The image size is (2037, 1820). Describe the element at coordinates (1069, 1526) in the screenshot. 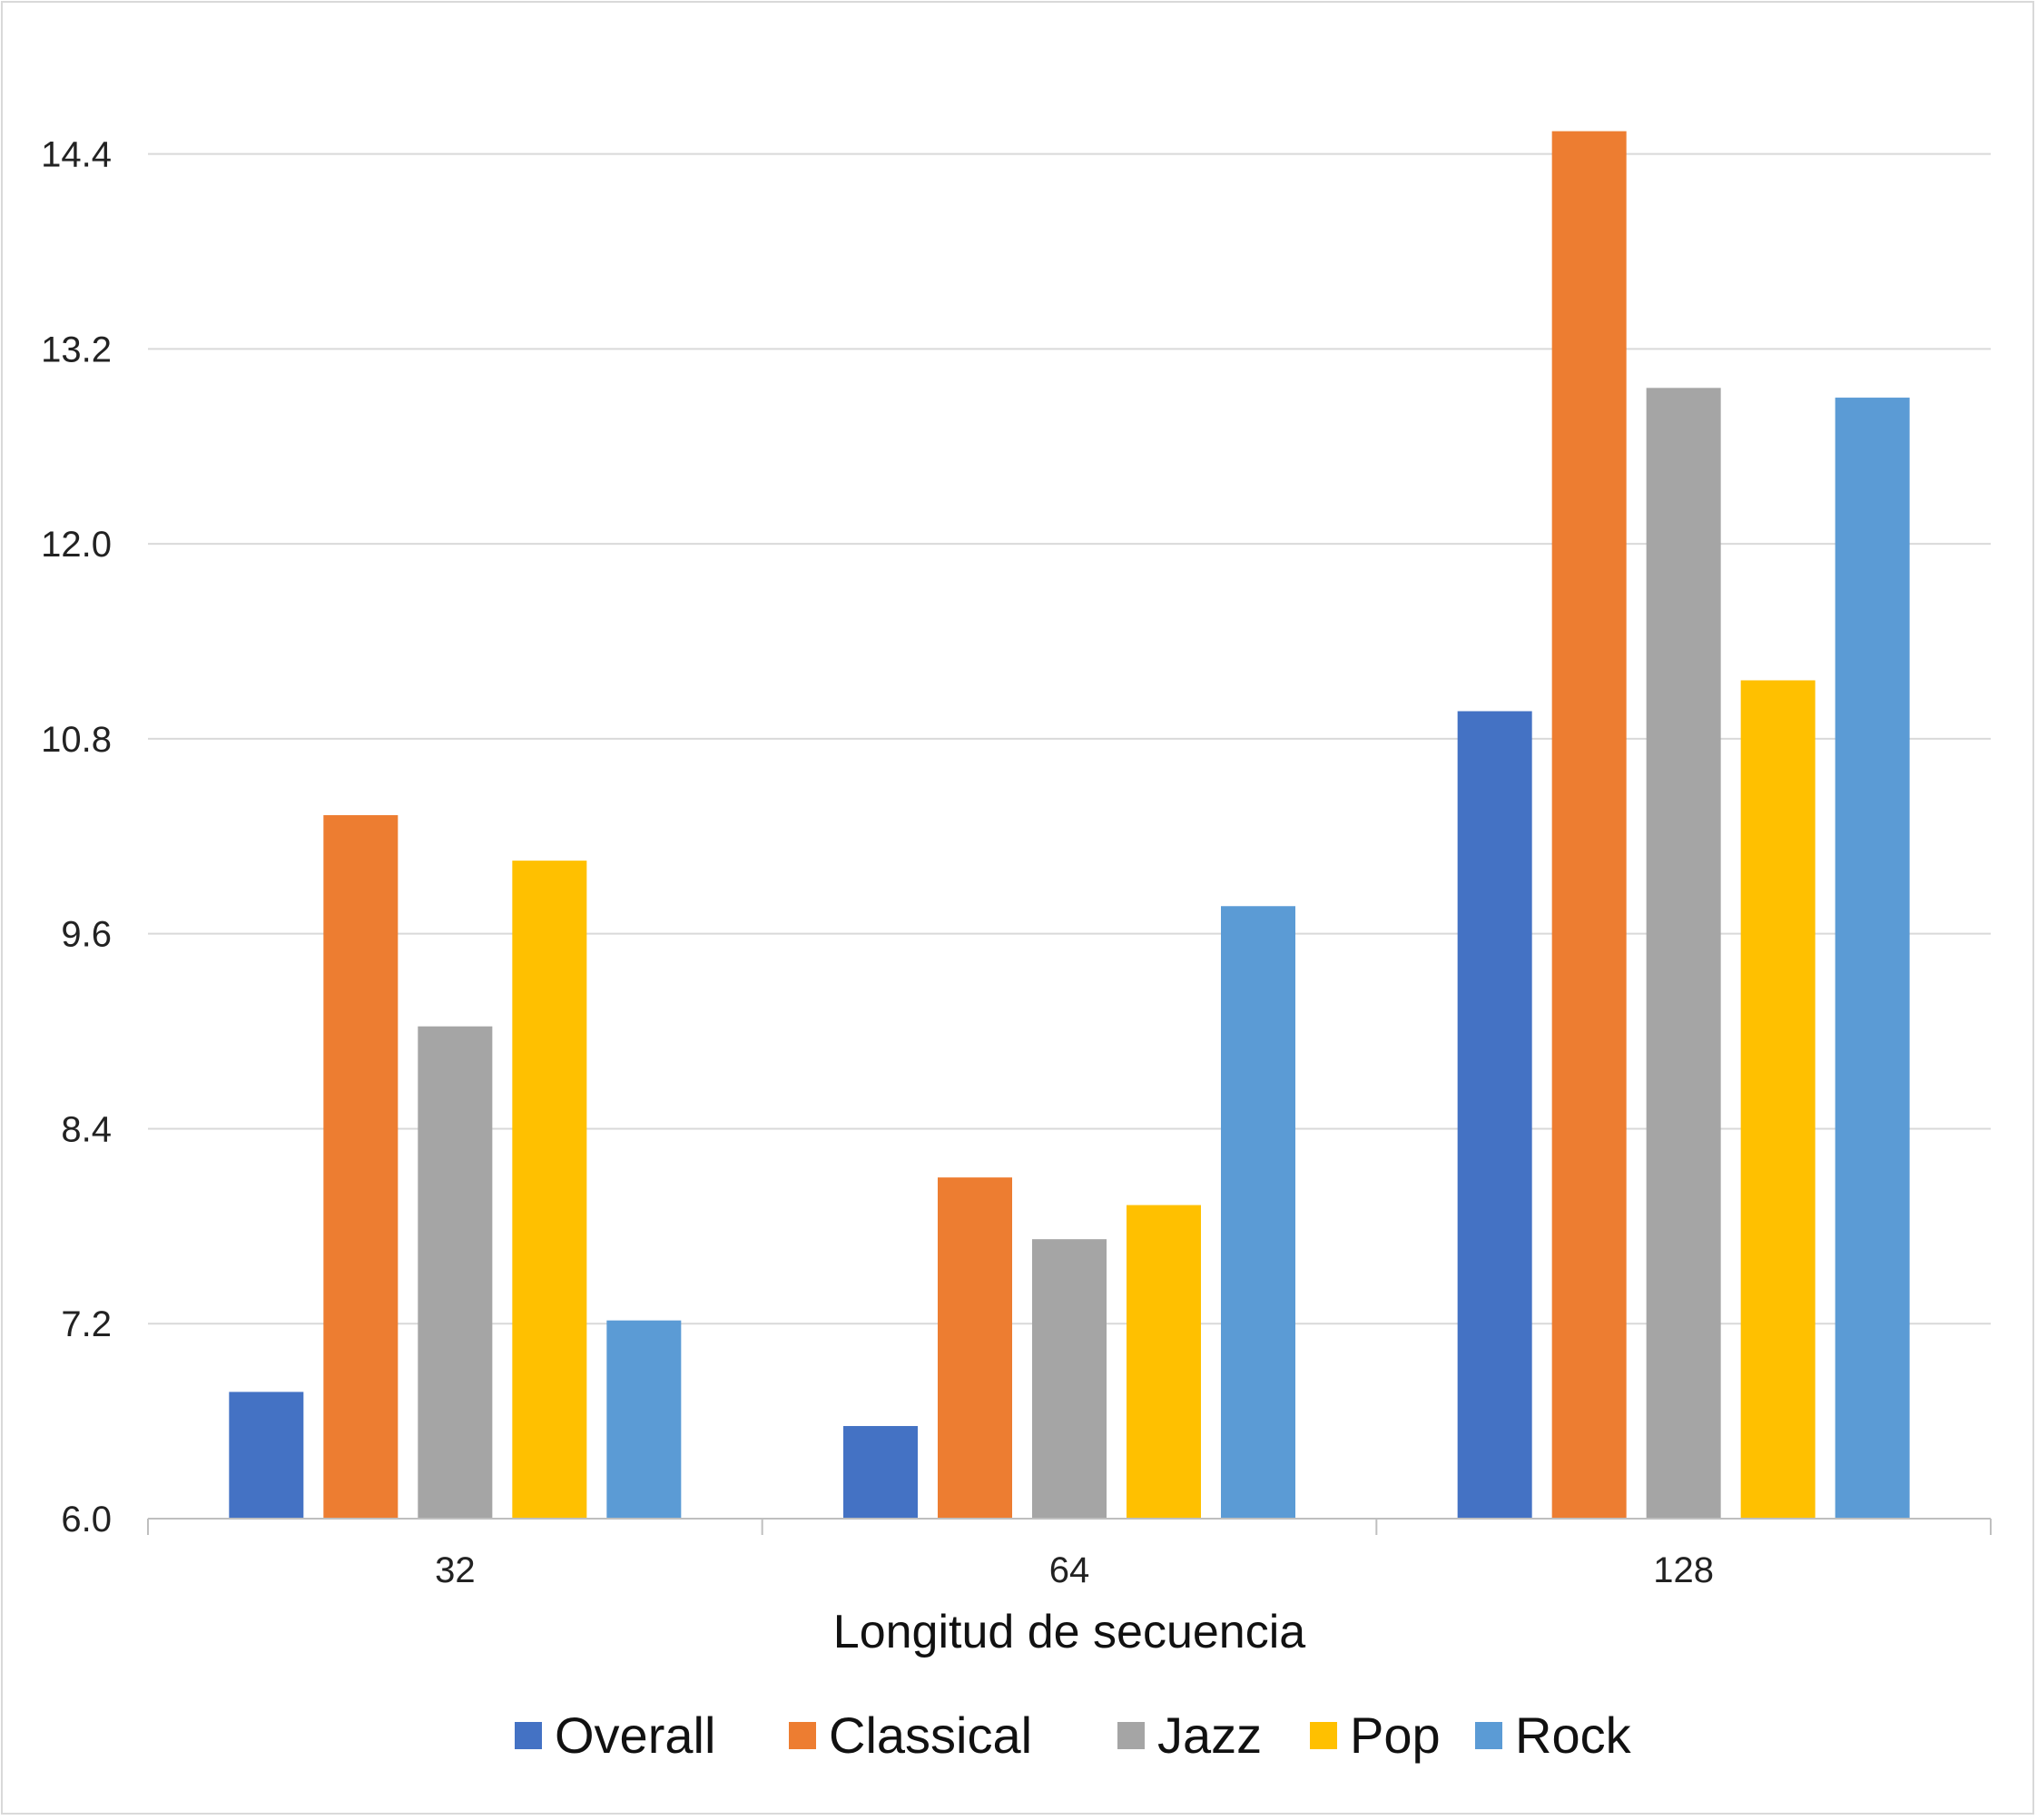

I see `x-axis` at that location.